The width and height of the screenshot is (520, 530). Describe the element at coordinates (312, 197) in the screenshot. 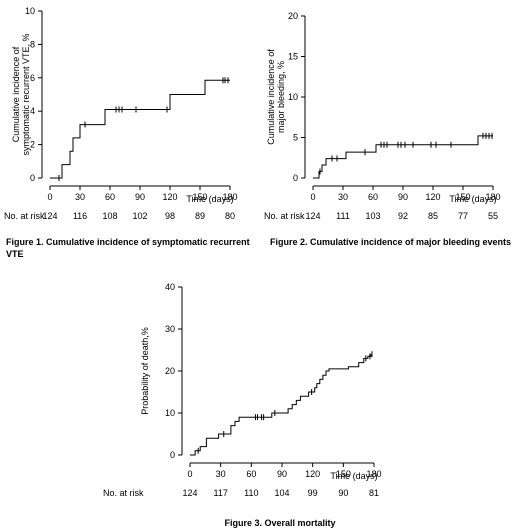

I see `figure-2-x-tick-label: 0` at that location.